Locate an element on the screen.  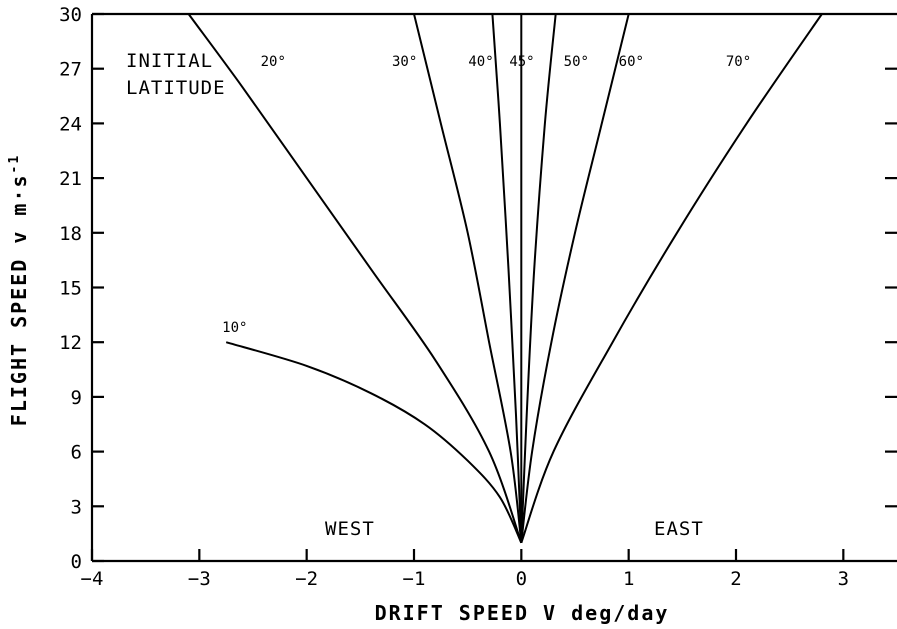
curve-label: 20° is located at coordinates (273, 62).